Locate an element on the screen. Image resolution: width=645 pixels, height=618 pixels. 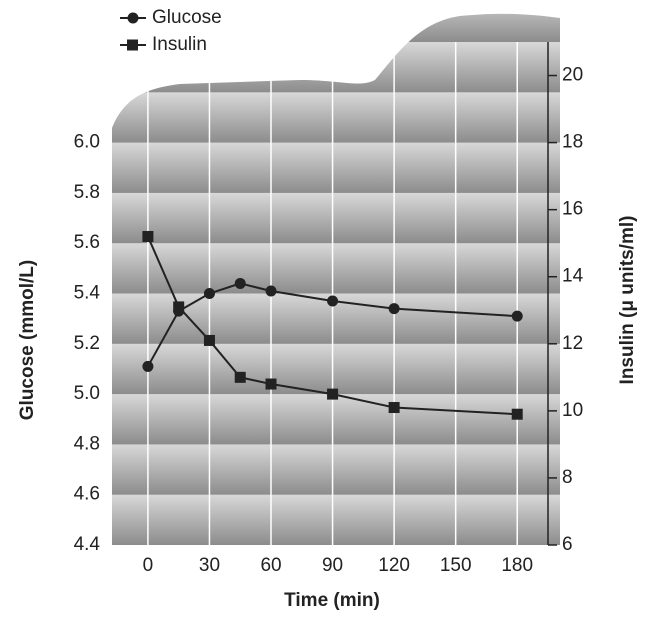
x-tick-label: 60 is located at coordinates (270, 565).